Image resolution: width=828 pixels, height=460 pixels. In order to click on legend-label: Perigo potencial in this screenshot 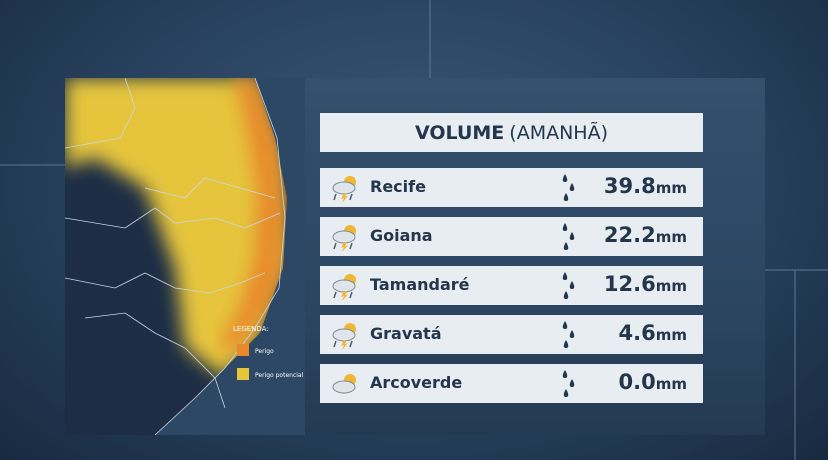, I will do `click(279, 375)`.